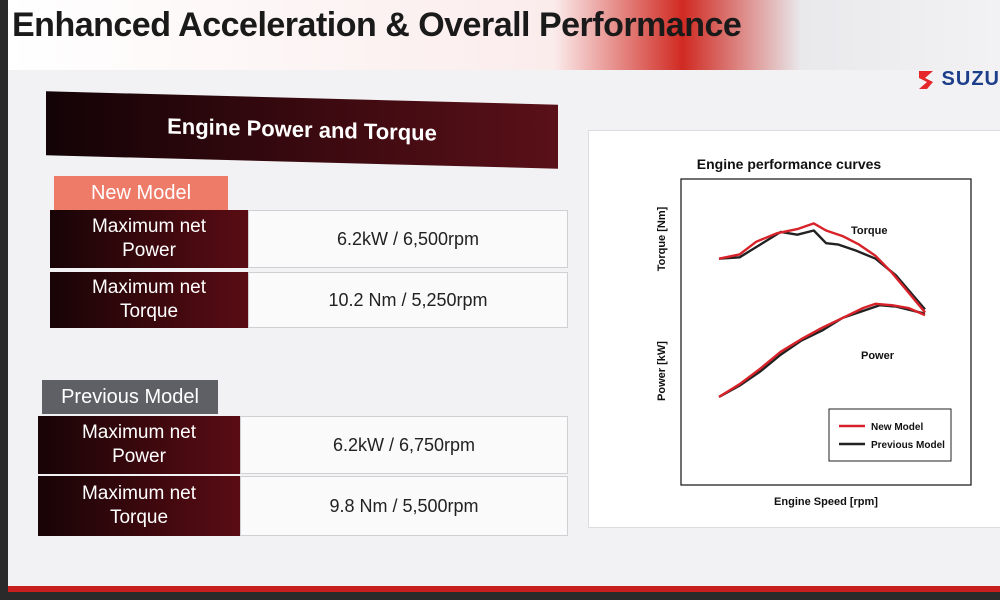 The width and height of the screenshot is (1000, 600). I want to click on power-axis-label: Power [kW], so click(662, 371).